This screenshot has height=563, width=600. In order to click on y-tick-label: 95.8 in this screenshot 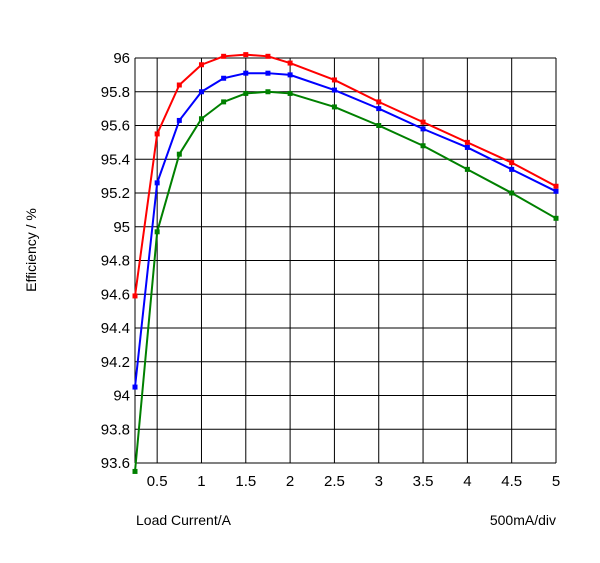, I will do `click(115, 92)`.